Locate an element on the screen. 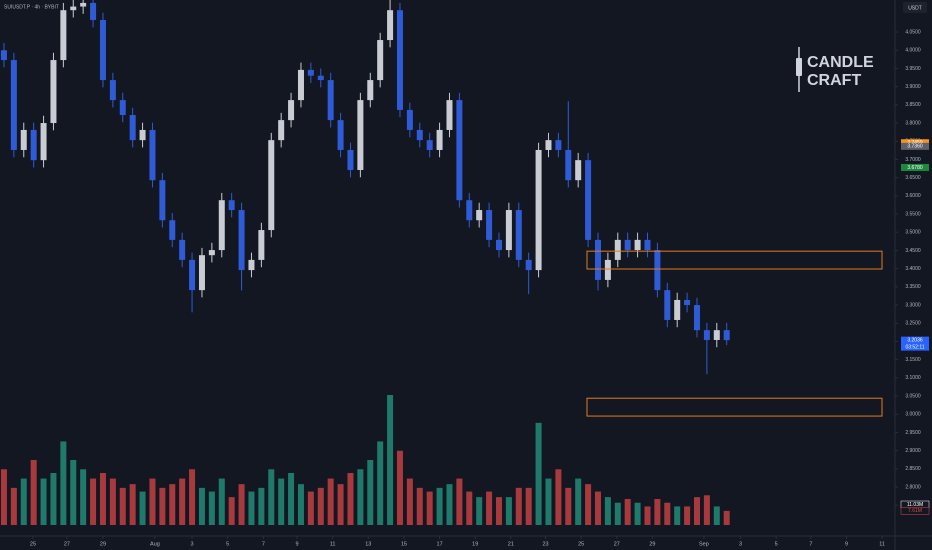  y-tick-label: 3.8000 is located at coordinates (913, 123).